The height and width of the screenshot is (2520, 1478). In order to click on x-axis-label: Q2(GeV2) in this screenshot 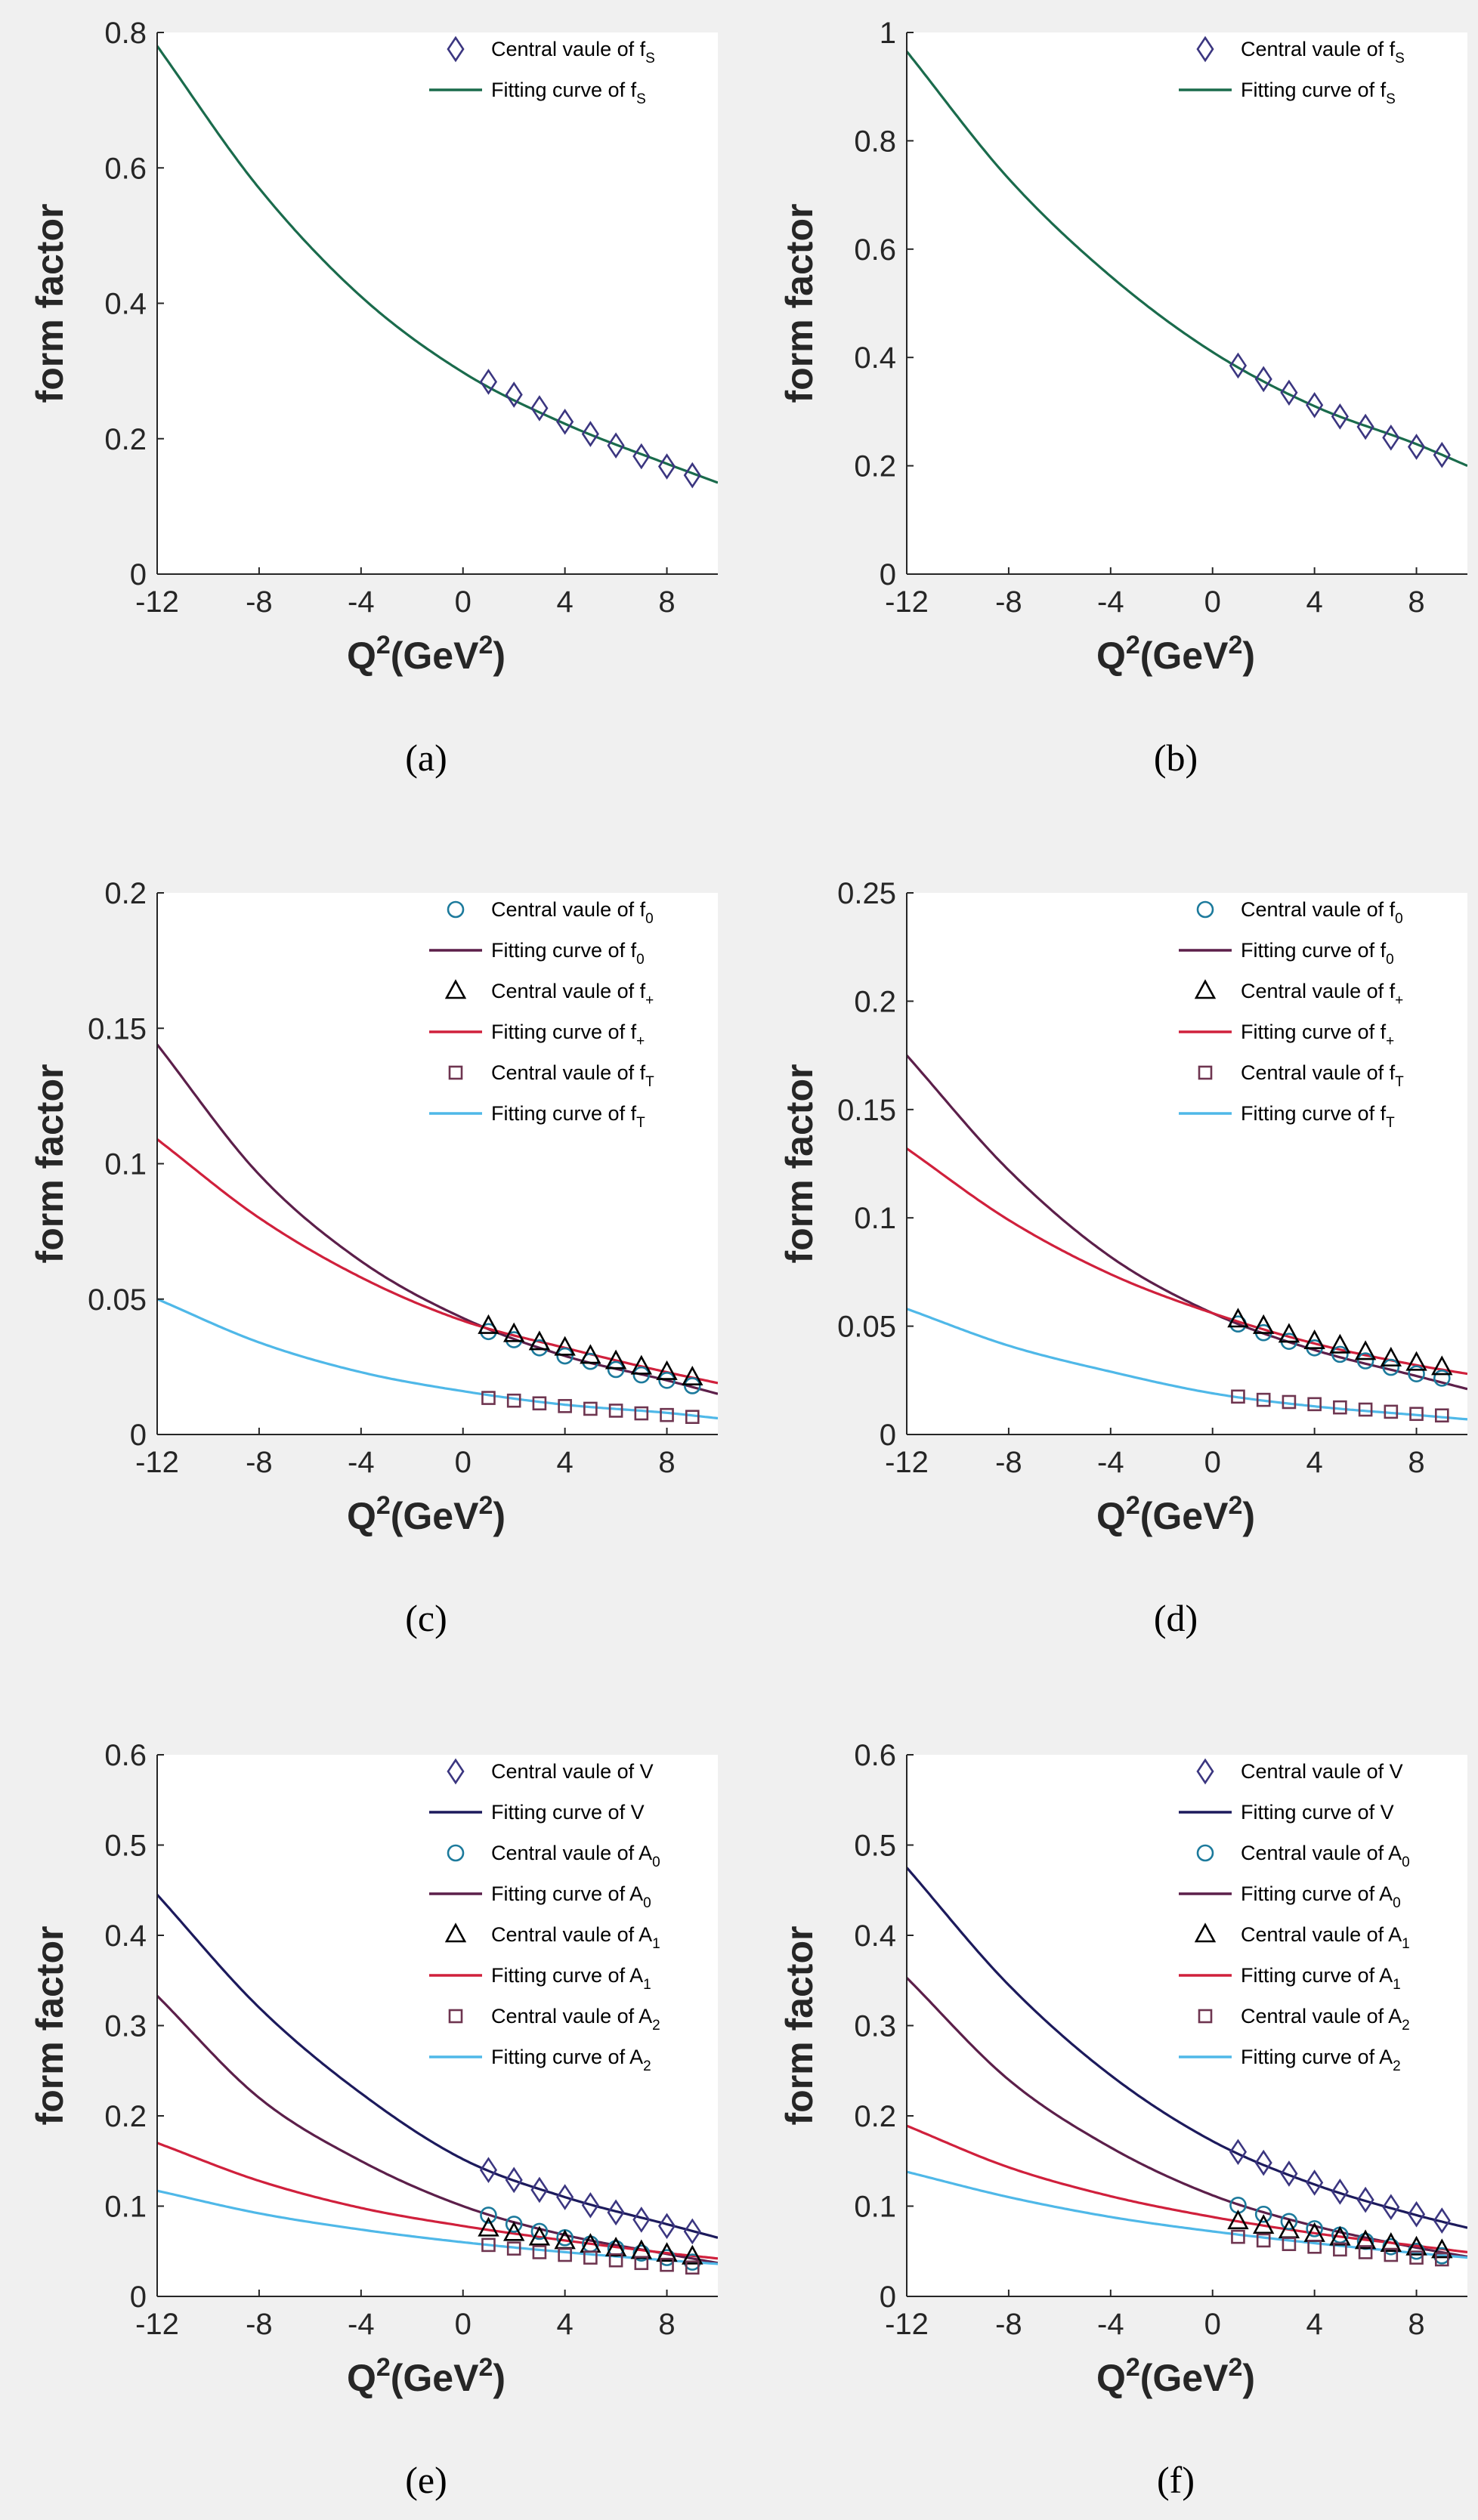, I will do `click(426, 1514)`.